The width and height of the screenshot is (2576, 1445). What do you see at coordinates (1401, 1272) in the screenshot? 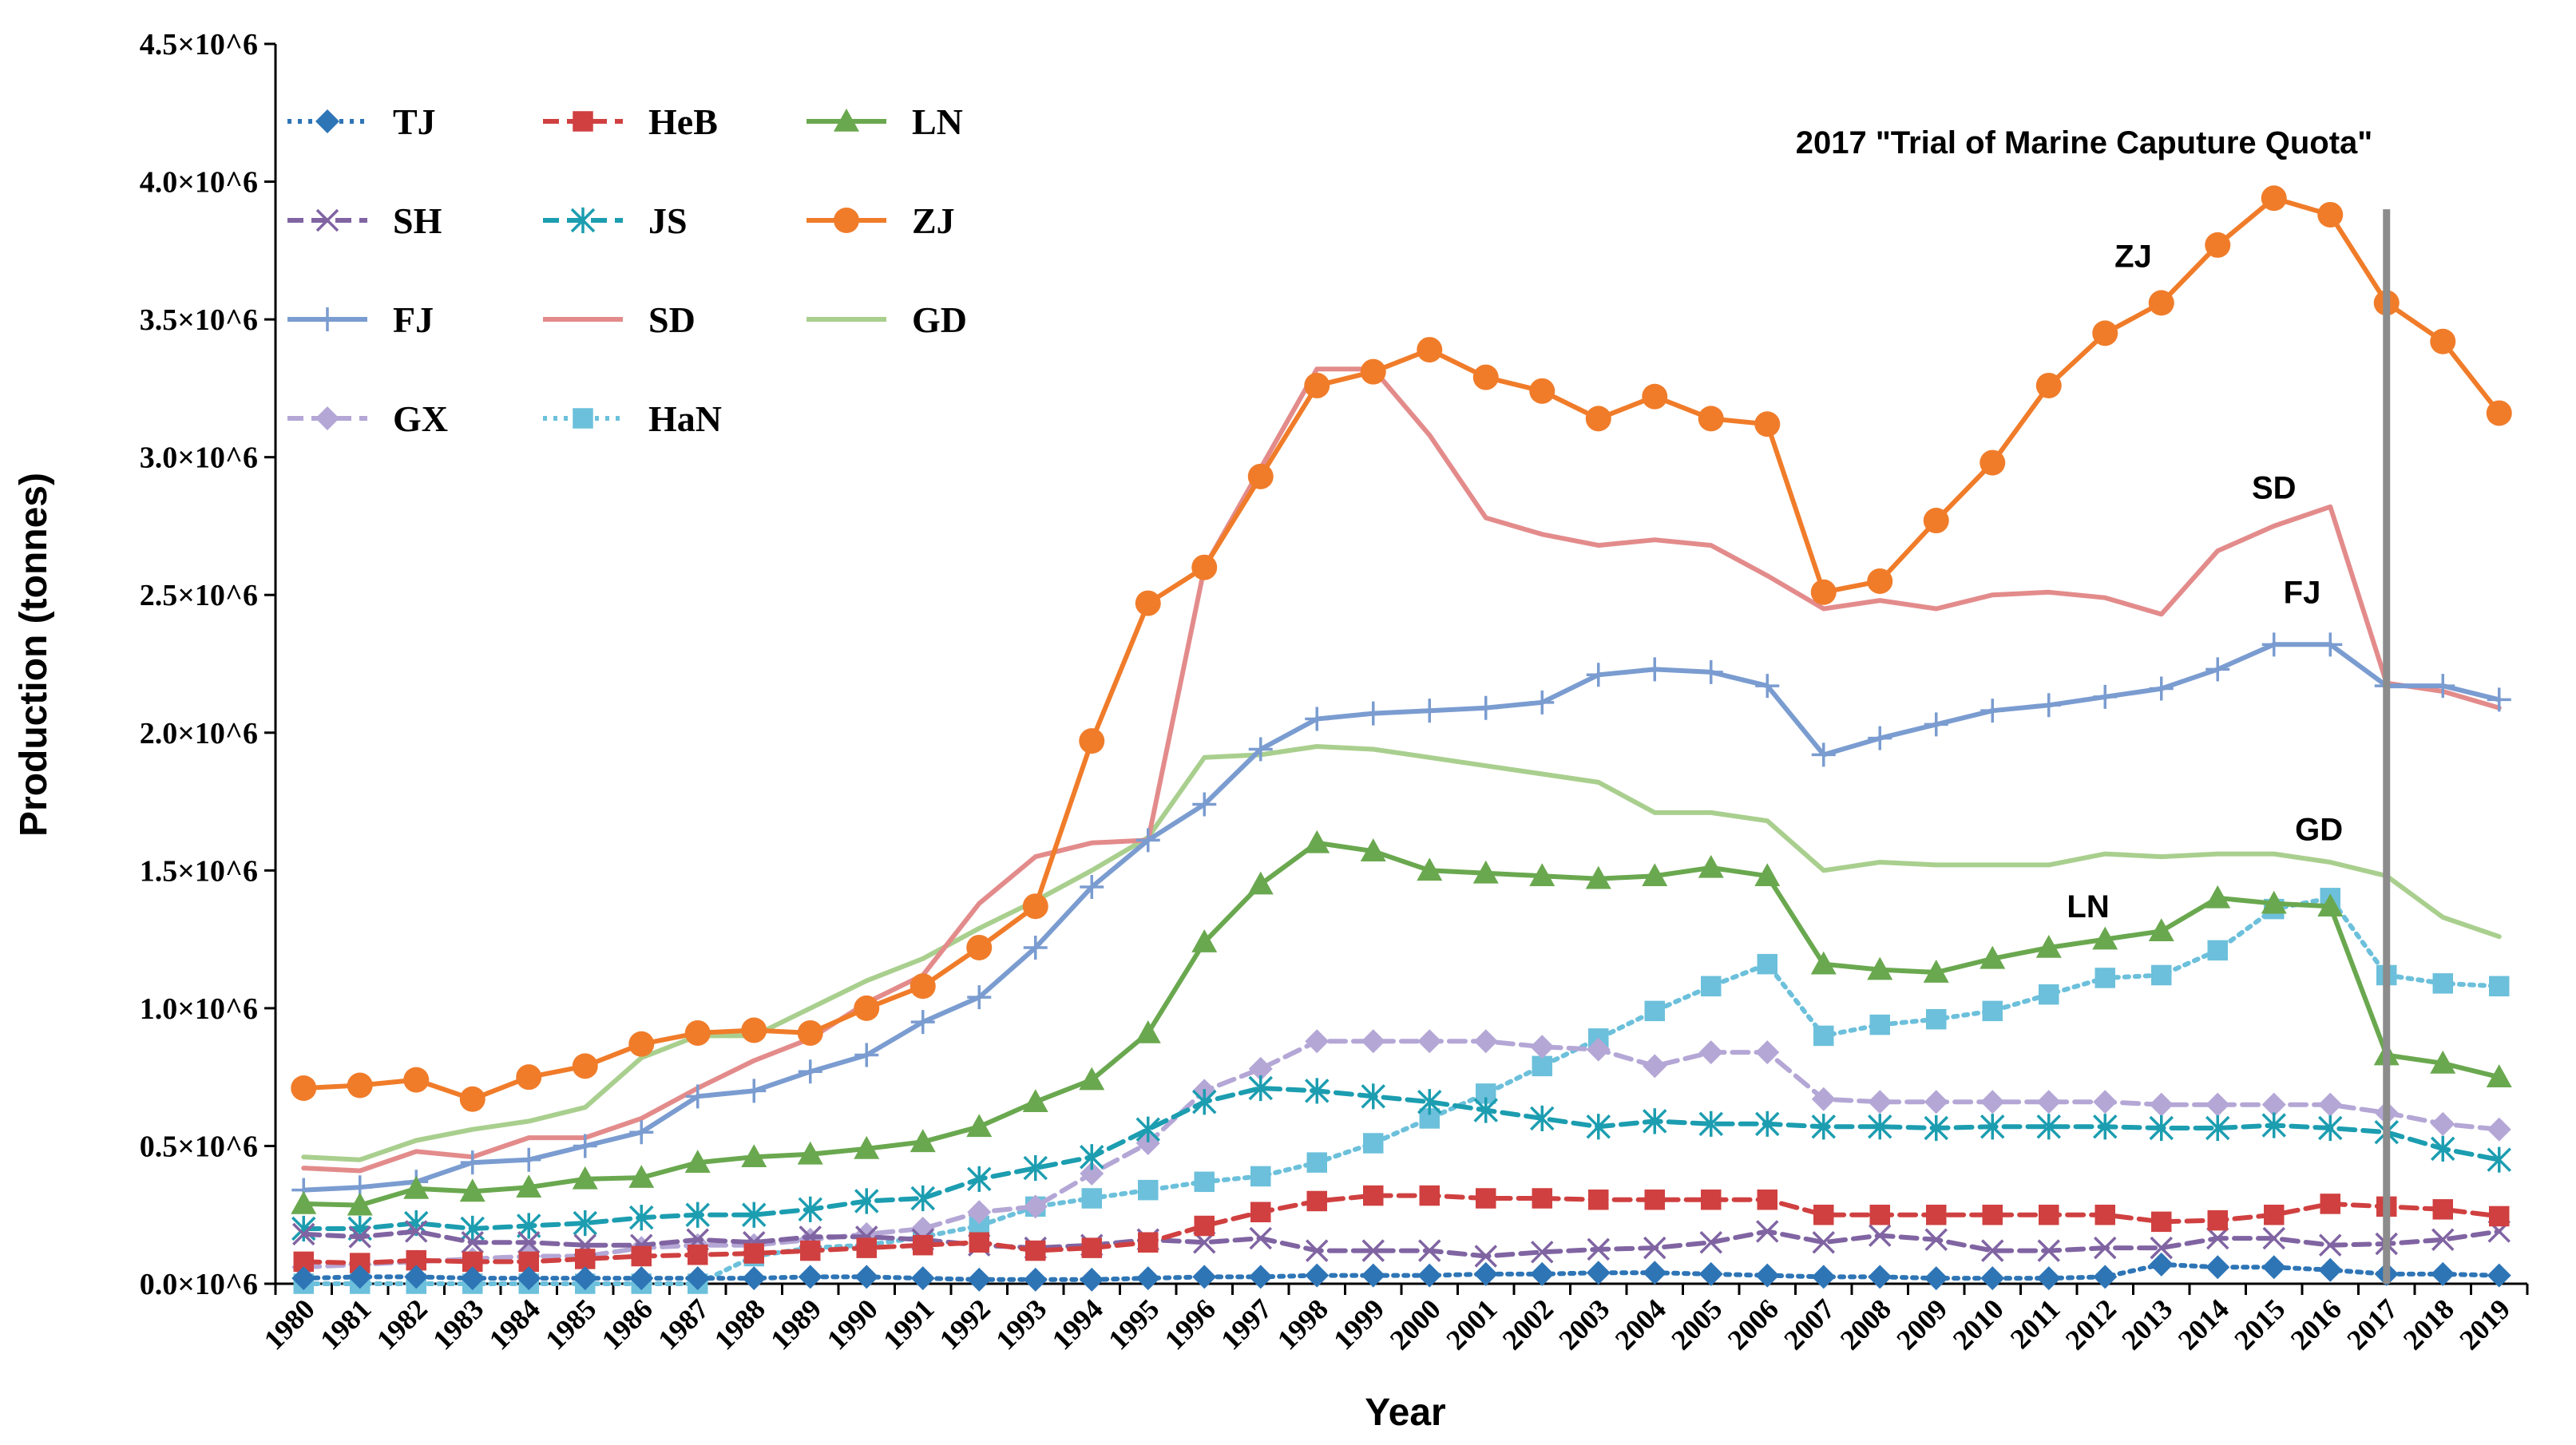
I see `series-tj` at bounding box center [1401, 1272].